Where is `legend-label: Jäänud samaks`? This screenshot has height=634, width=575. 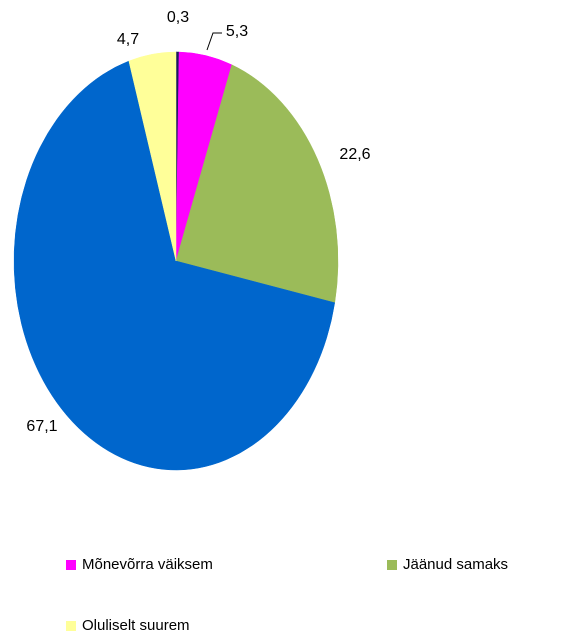 legend-label: Jäänud samaks is located at coordinates (455, 564).